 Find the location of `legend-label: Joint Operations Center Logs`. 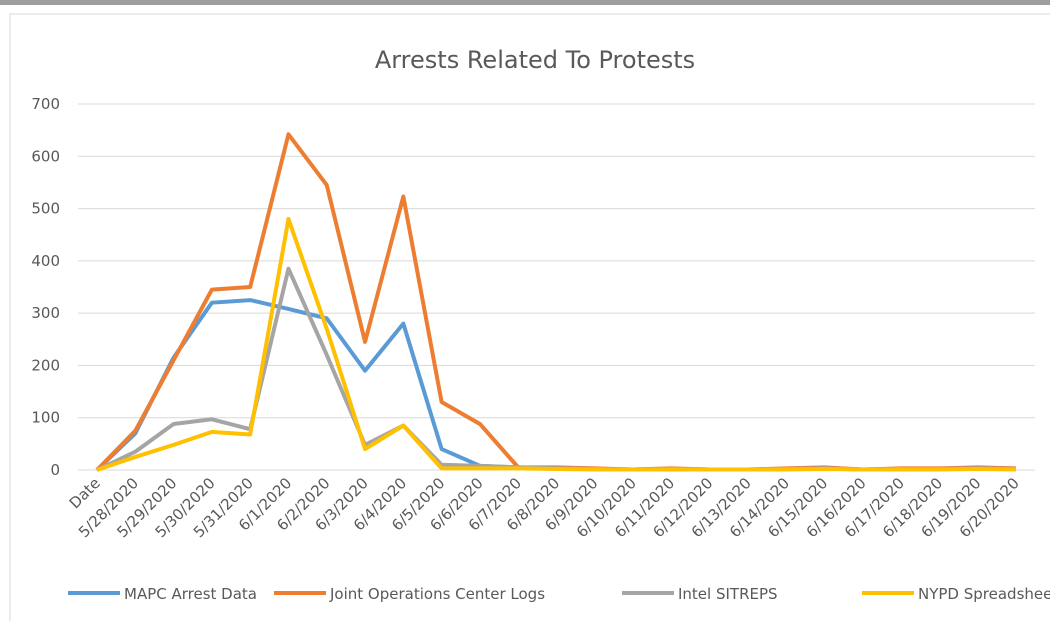

legend-label: Joint Operations Center Logs is located at coordinates (437, 594).